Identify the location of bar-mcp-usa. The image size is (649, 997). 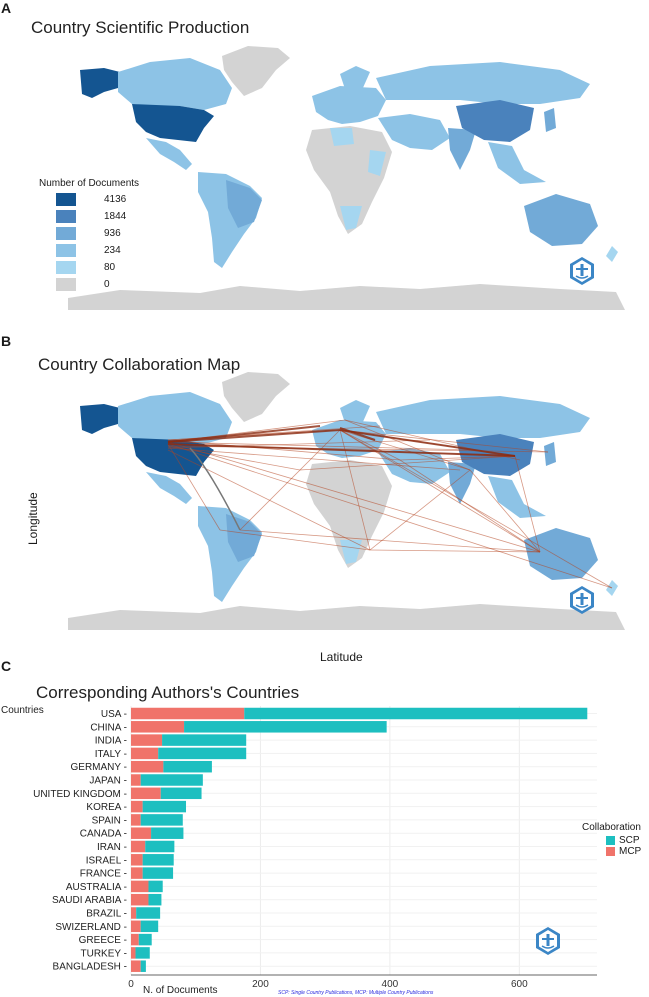
(188, 713).